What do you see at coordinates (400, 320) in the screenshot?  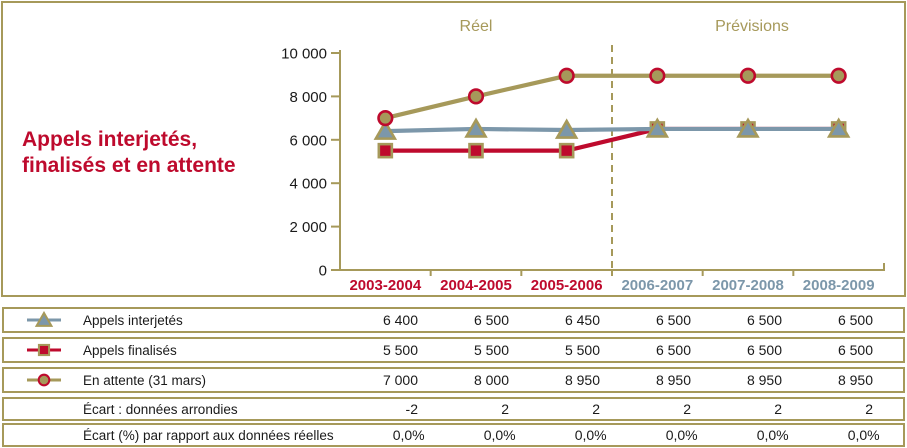 I see `value-cell: 6 400` at bounding box center [400, 320].